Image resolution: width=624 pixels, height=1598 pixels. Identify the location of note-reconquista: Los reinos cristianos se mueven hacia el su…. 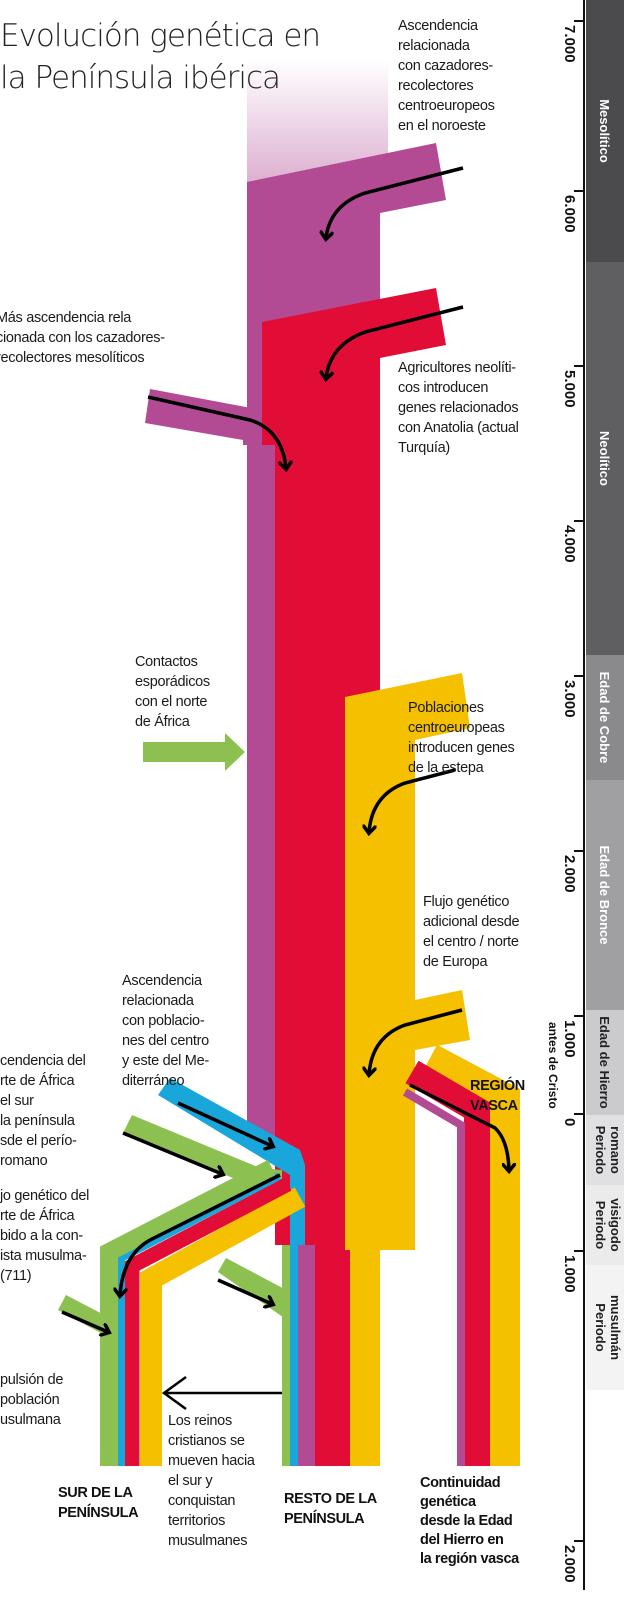
(212, 1481).